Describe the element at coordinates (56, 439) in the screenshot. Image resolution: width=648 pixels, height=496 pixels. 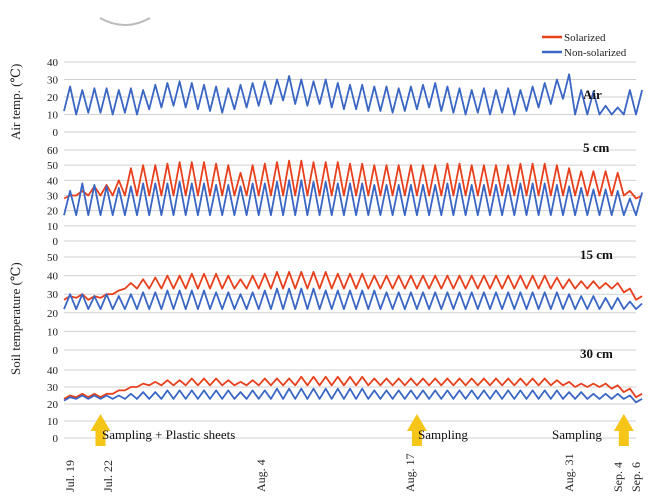
I see `y-tick-30cm-0: 0` at that location.